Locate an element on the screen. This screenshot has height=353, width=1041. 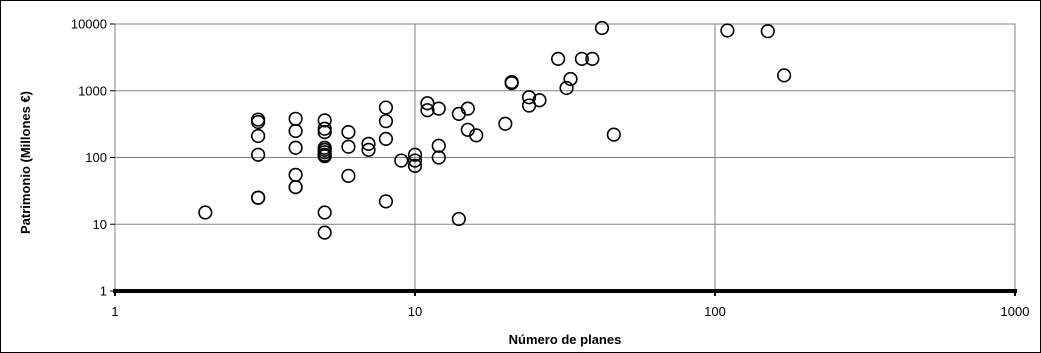
y-tick-label: 1 is located at coordinates (103, 291).